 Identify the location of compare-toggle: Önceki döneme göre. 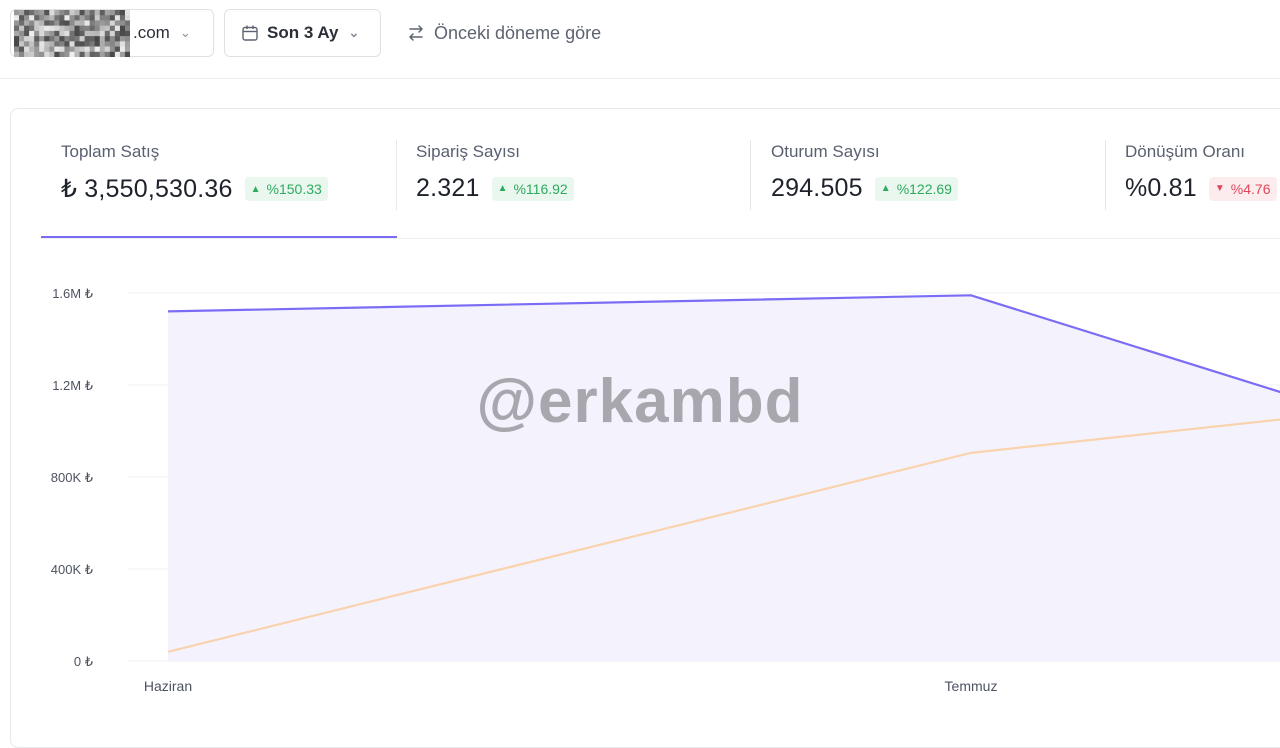
(503, 33).